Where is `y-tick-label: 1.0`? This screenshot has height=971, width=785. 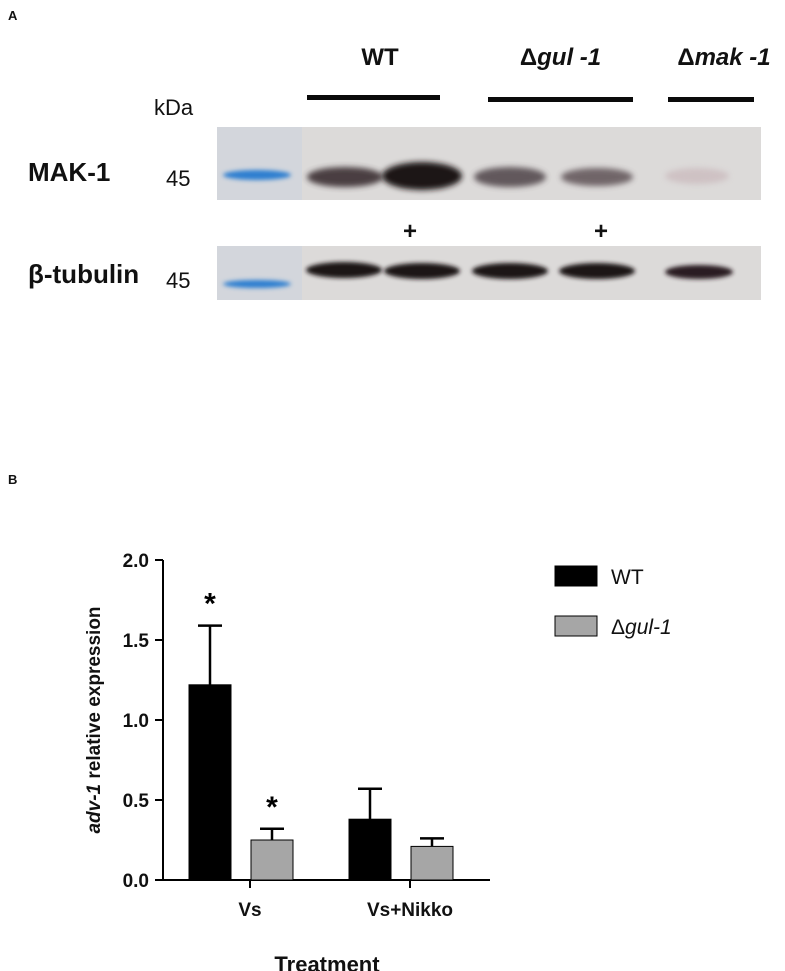
y-tick-label: 1.0 is located at coordinates (136, 721).